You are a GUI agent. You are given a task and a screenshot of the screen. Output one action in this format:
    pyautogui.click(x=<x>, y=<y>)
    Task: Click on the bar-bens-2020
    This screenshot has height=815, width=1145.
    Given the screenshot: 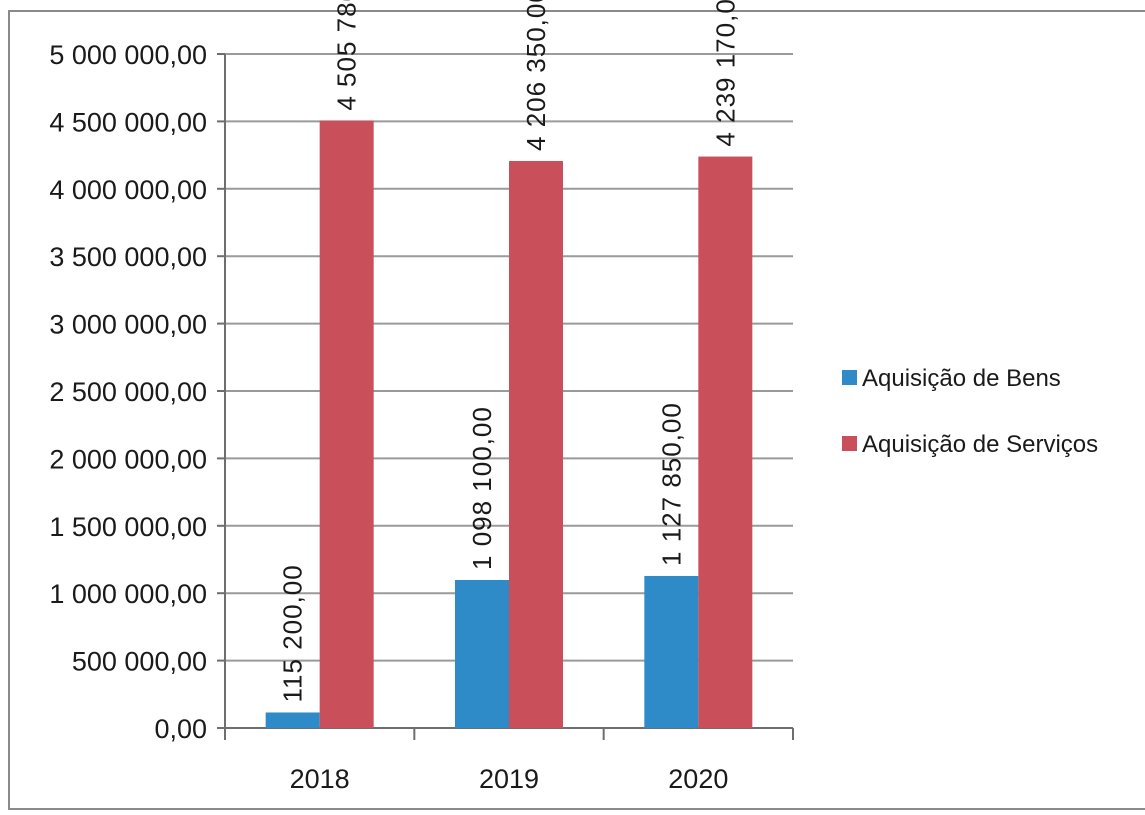 What is the action you would take?
    pyautogui.click(x=671, y=651)
    